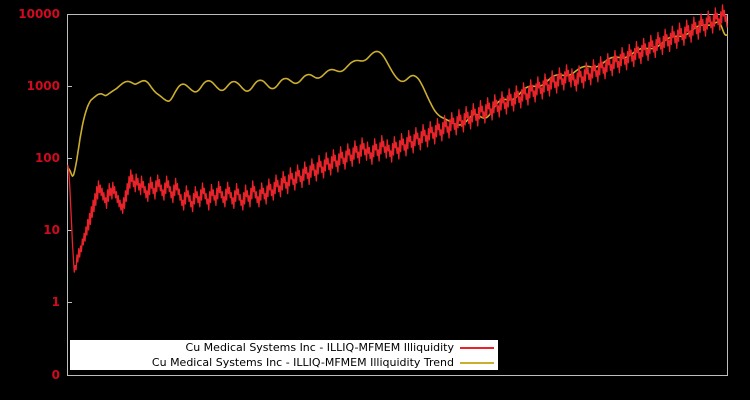 The image size is (750, 400). Describe the element at coordinates (55, 302) in the screenshot. I see `y-axis-tick-label: 1` at that location.